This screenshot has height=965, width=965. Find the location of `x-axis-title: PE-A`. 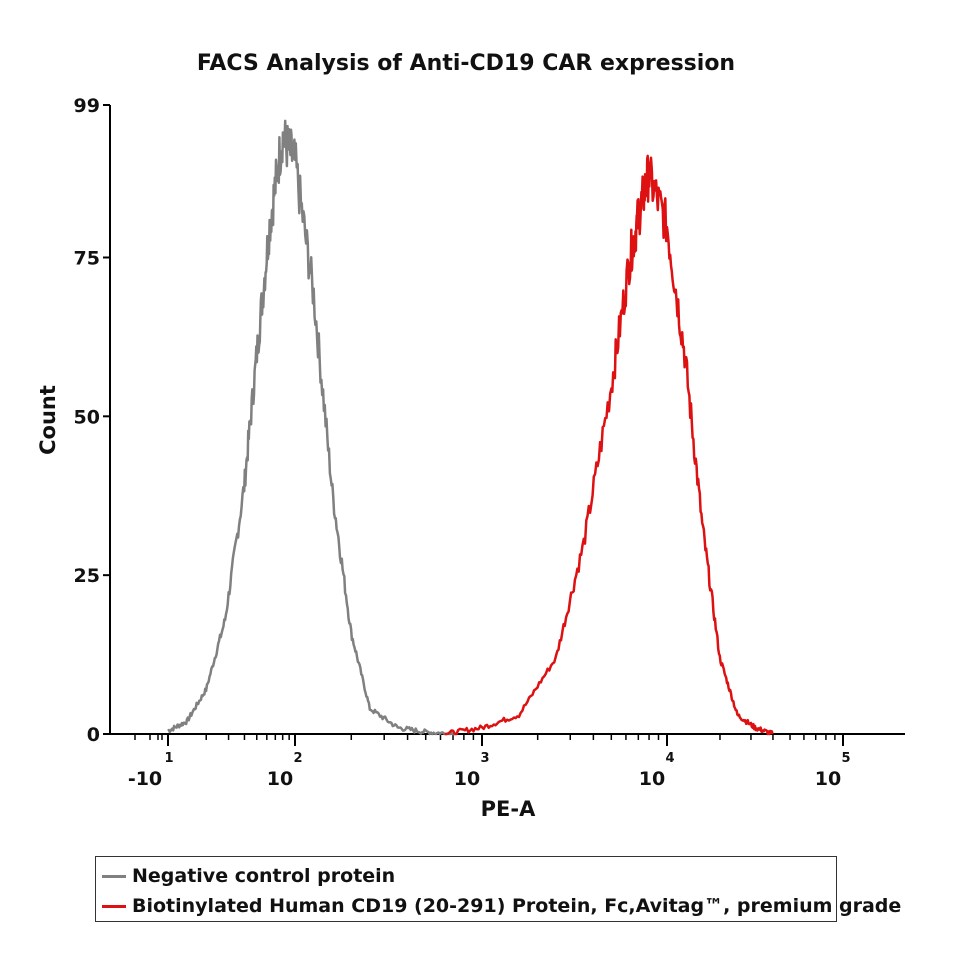

x-axis-title: PE-A is located at coordinates (508, 809).